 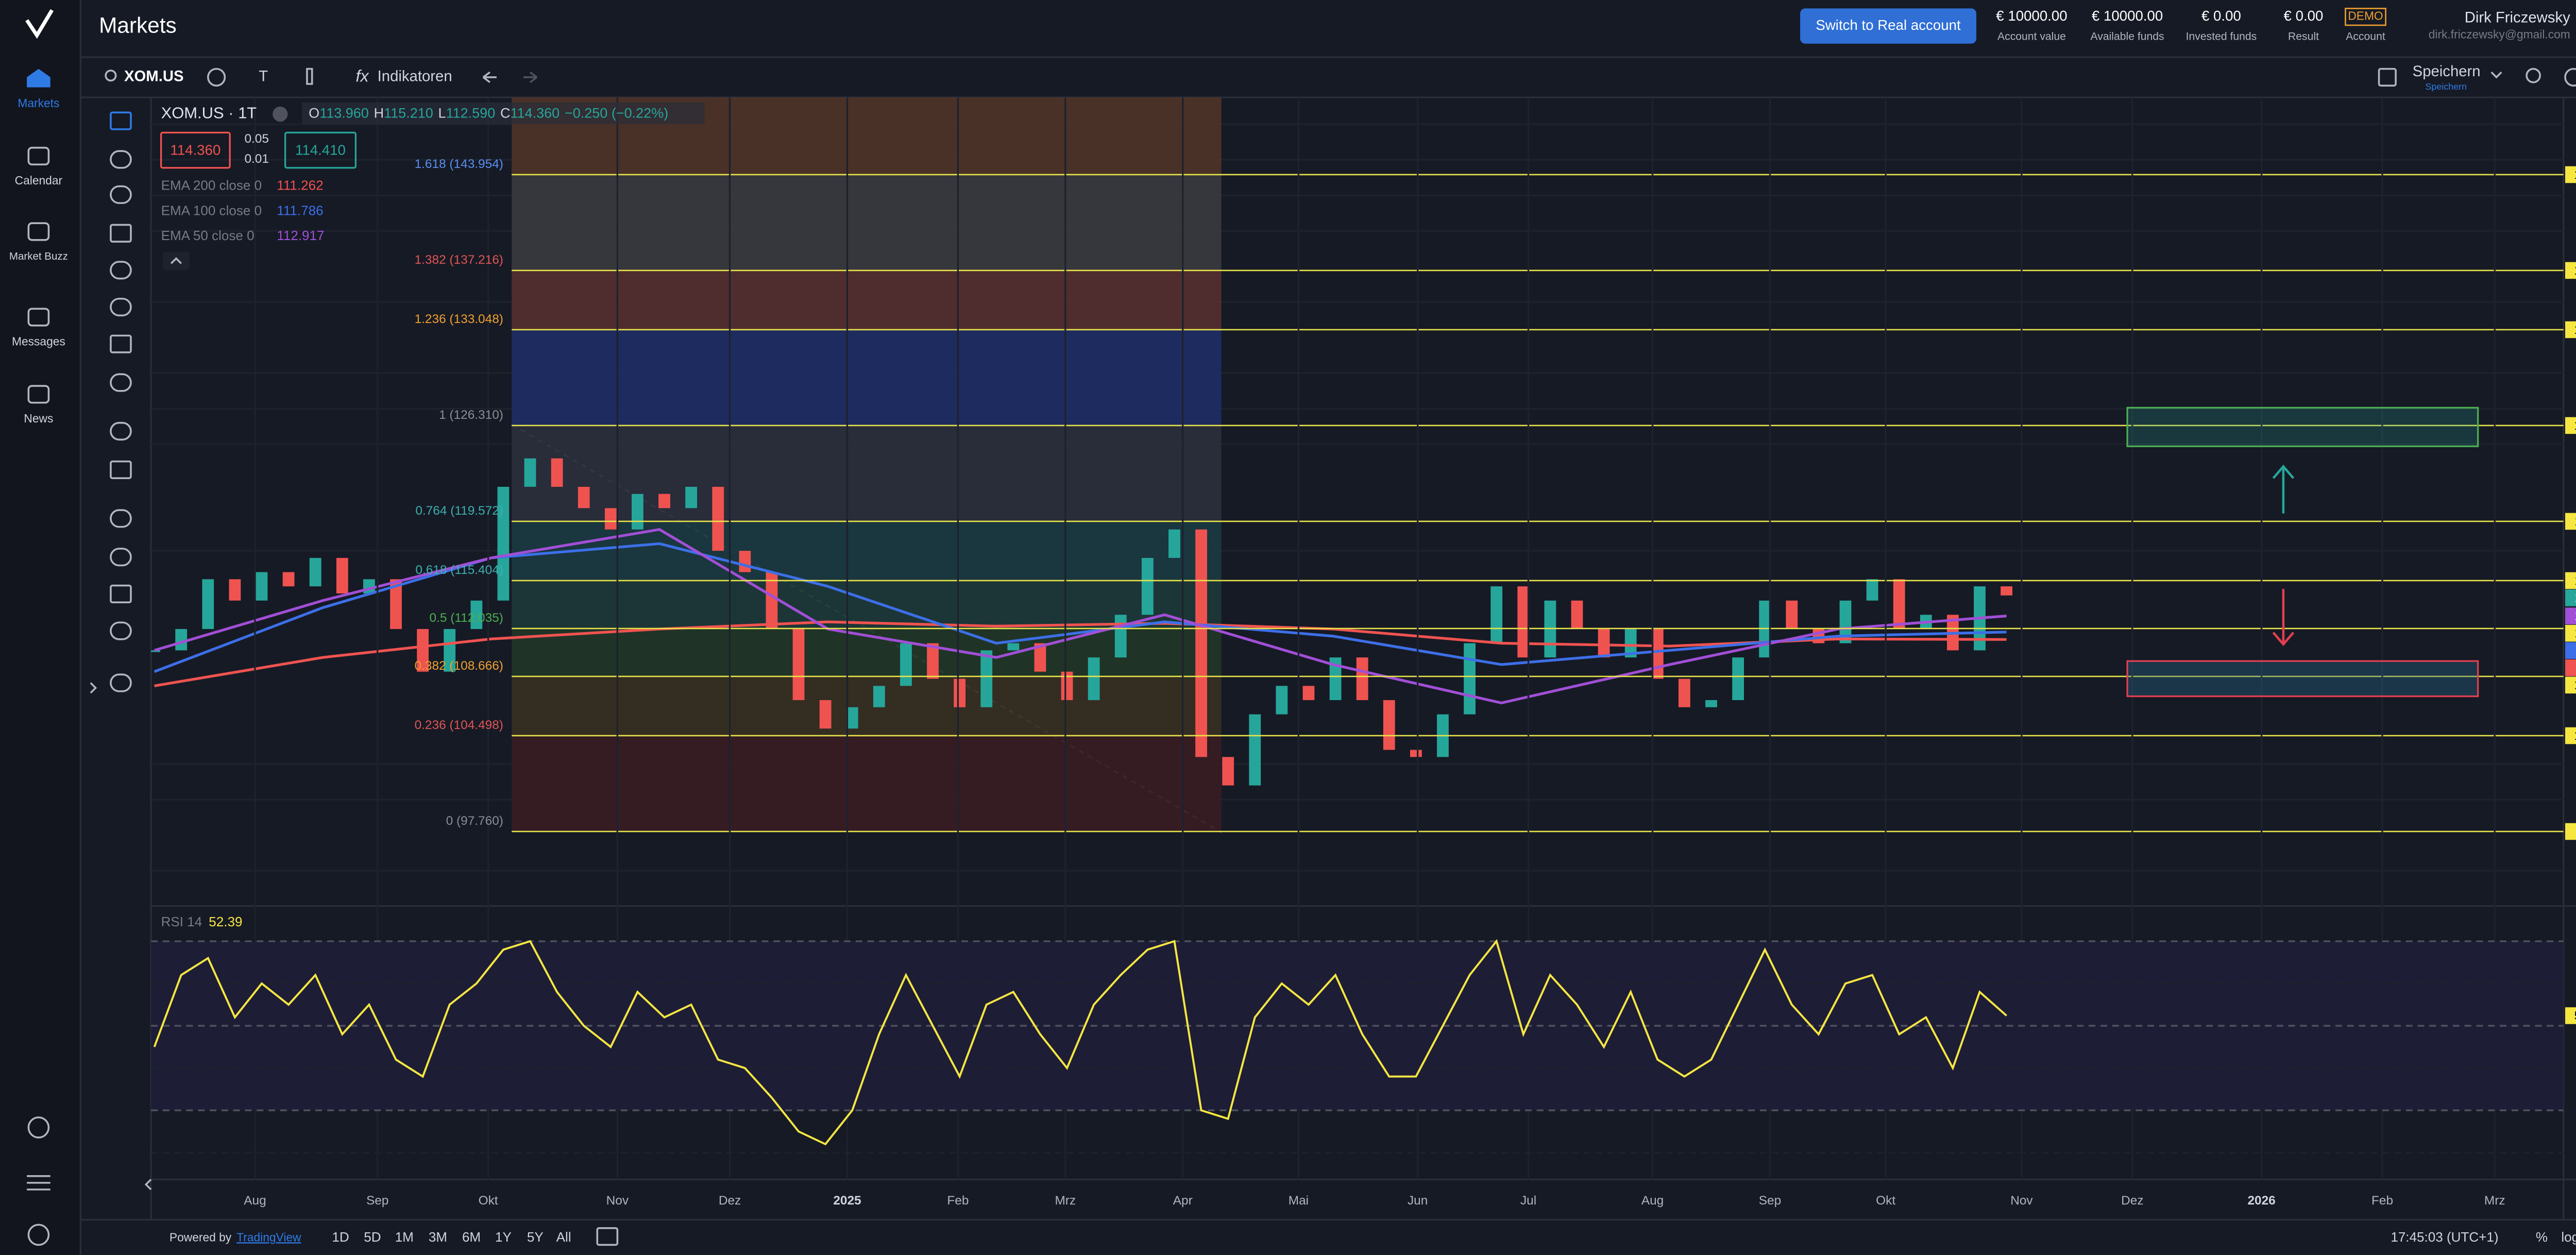 I want to click on ohlc-change: −0.250 (−0.22%), so click(x=616, y=113).